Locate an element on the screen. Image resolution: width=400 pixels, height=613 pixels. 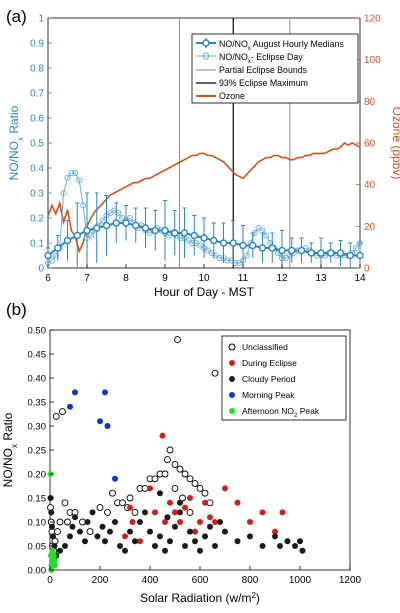
panel-b-label: (b) is located at coordinates (16, 309).